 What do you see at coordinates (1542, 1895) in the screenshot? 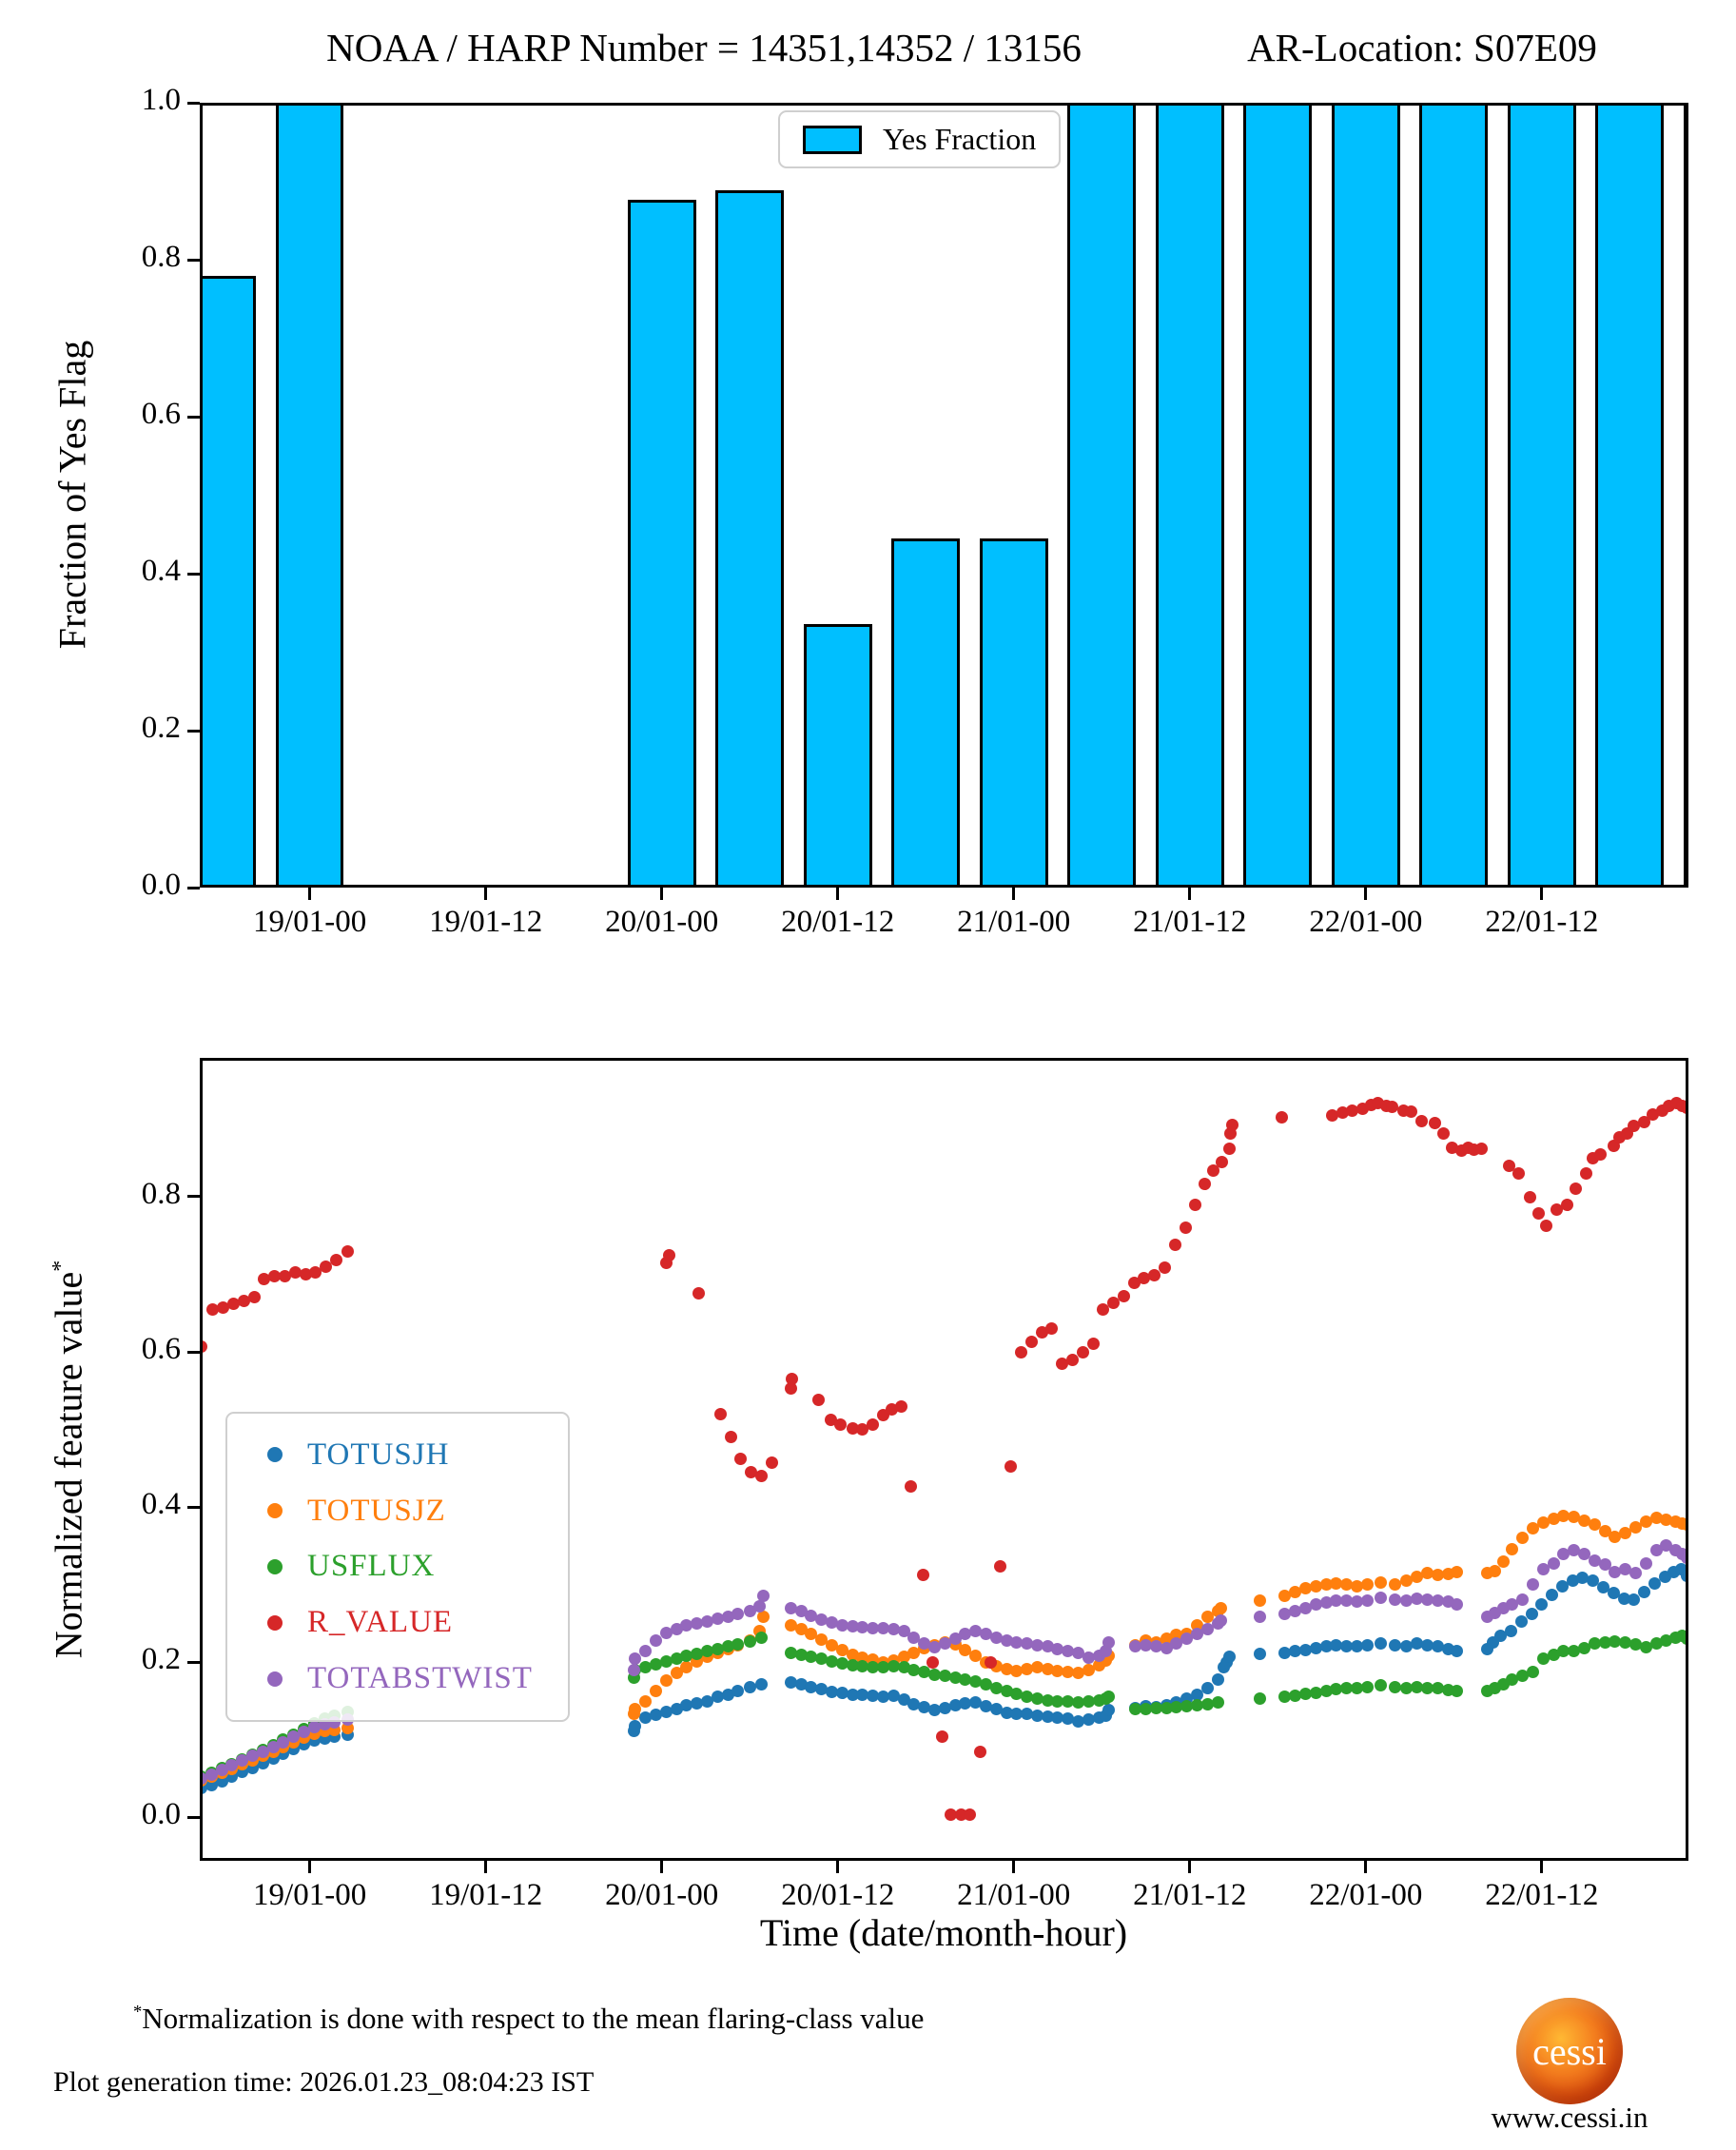
I see `x-tick-label: 22/01-12` at bounding box center [1542, 1895].